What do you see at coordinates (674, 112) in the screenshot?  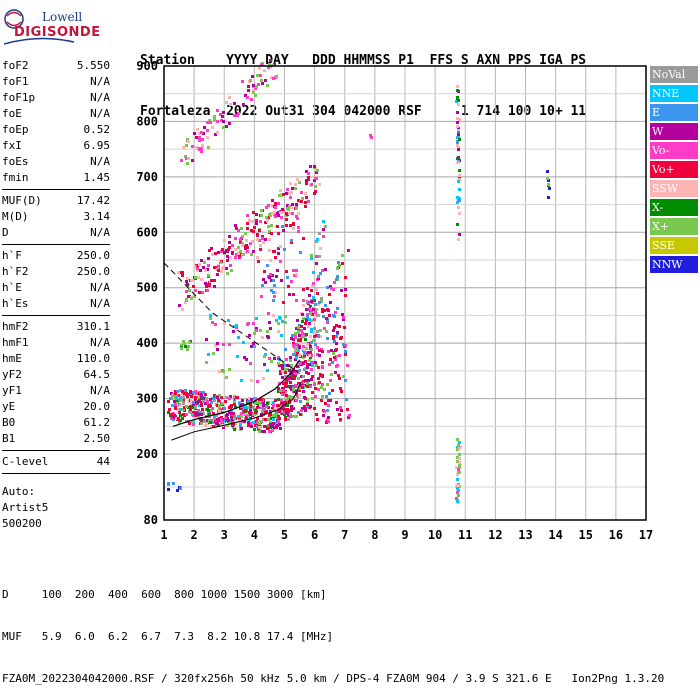 I see `legend-item-e: E` at bounding box center [674, 112].